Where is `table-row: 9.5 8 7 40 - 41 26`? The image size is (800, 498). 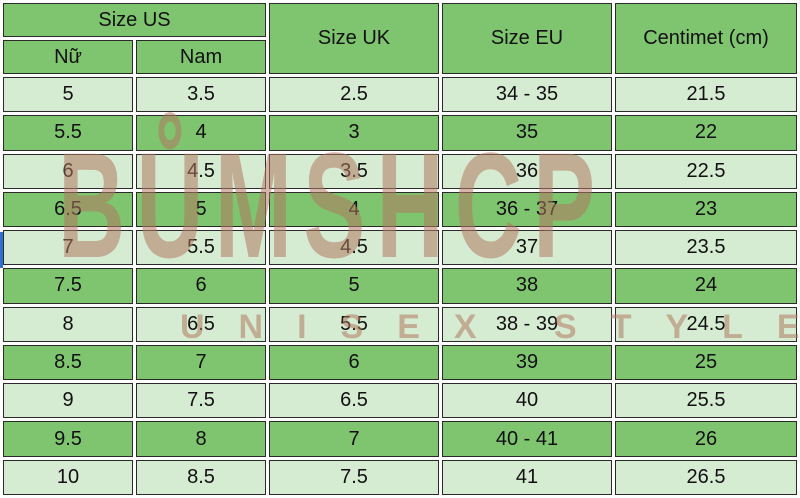 table-row: 9.5 8 7 40 - 41 26 is located at coordinates (400, 439).